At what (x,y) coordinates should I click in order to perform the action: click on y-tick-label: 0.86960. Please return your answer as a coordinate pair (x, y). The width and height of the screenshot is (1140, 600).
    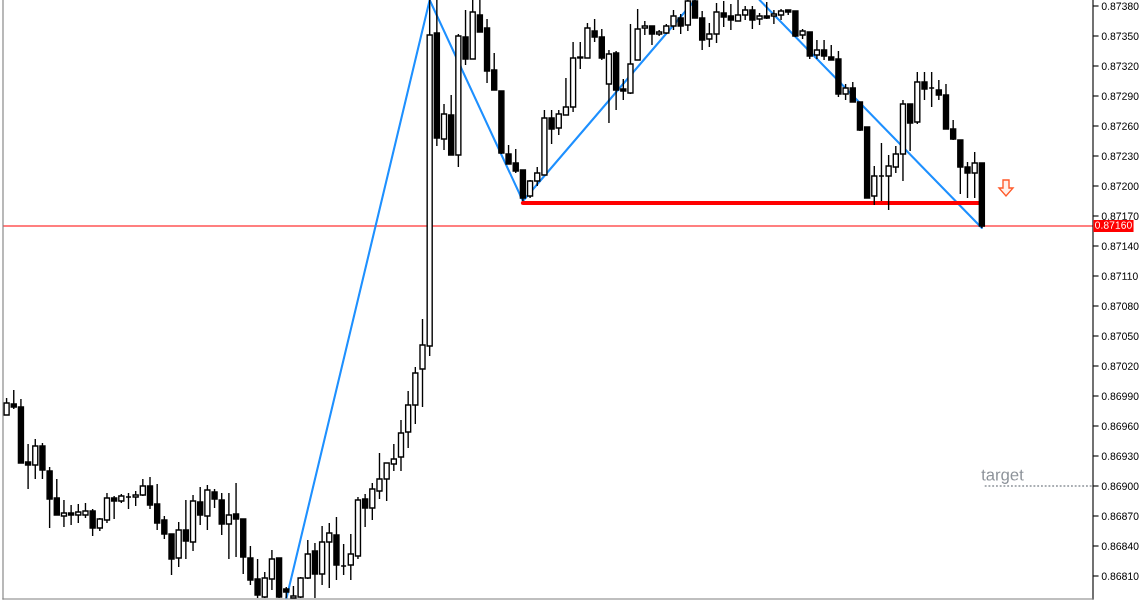
    Looking at the image, I should click on (1120, 426).